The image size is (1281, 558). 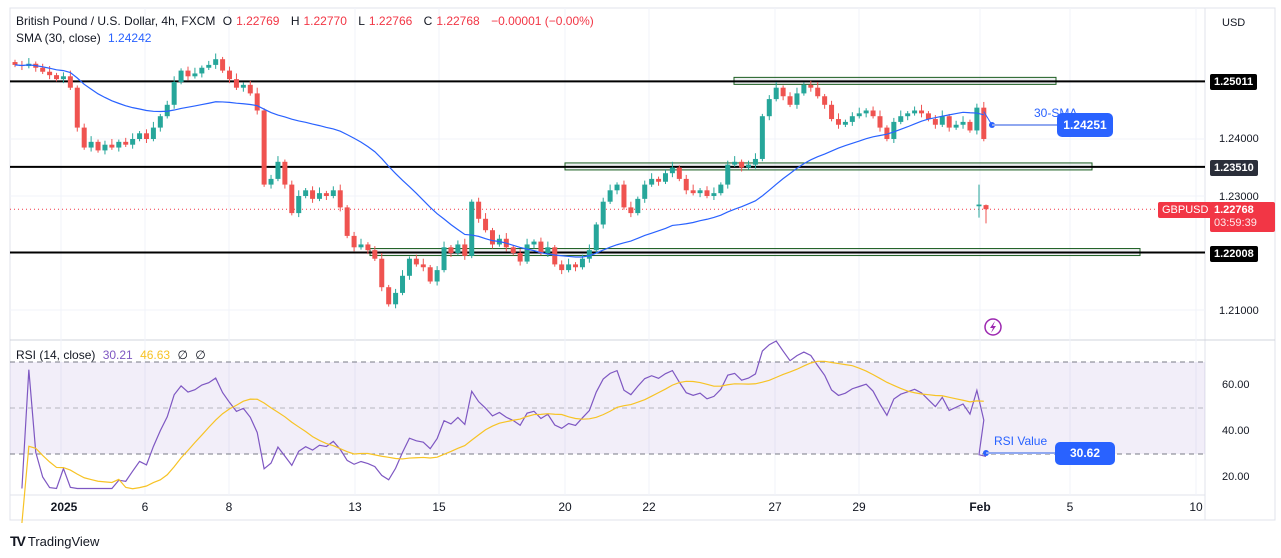 What do you see at coordinates (1236, 477) in the screenshot?
I see `rsi-tick: 20.00` at bounding box center [1236, 477].